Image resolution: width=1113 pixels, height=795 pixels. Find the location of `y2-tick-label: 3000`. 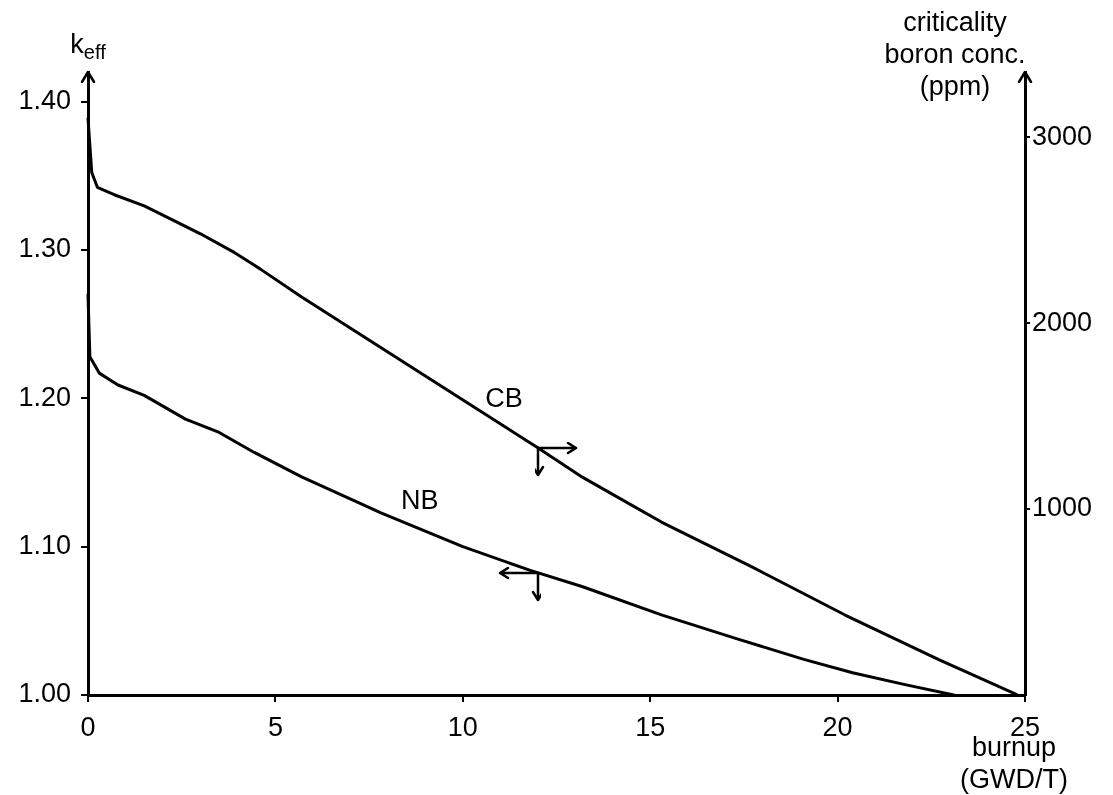

y2-tick-label: 3000 is located at coordinates (1062, 135).